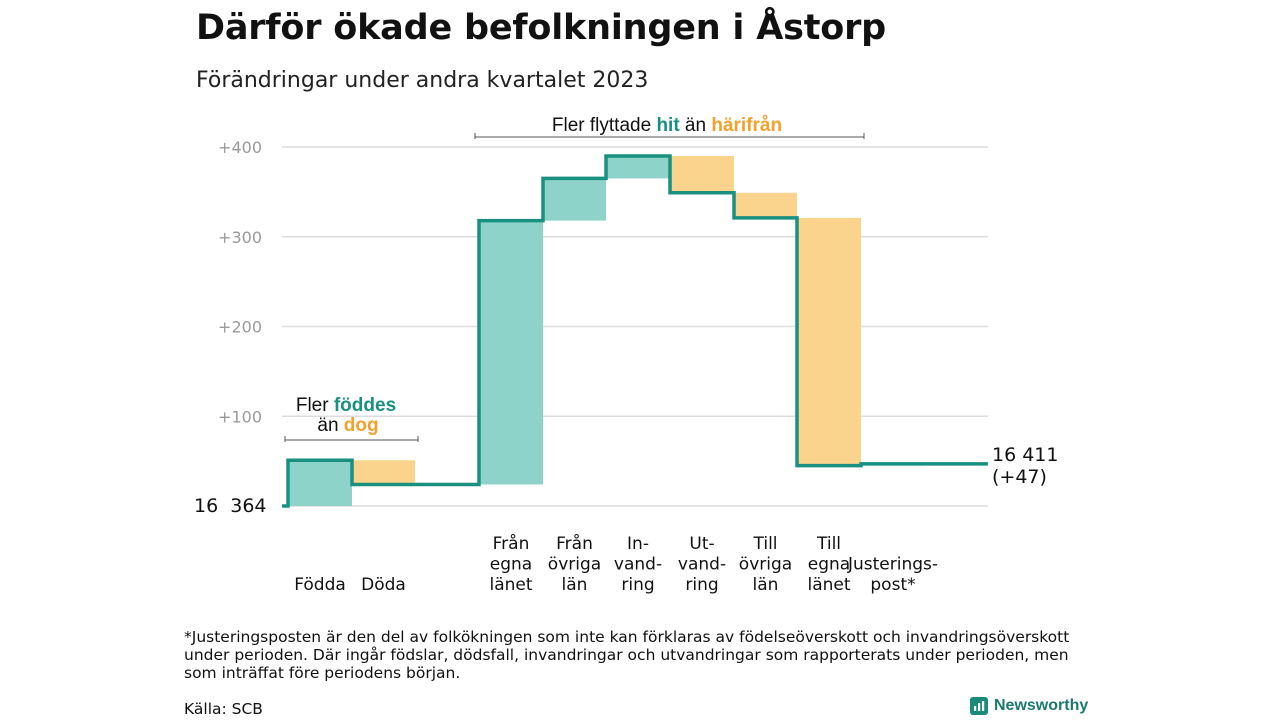 The width and height of the screenshot is (1280, 720). What do you see at coordinates (383, 585) in the screenshot?
I see `category-label: Döda` at bounding box center [383, 585].